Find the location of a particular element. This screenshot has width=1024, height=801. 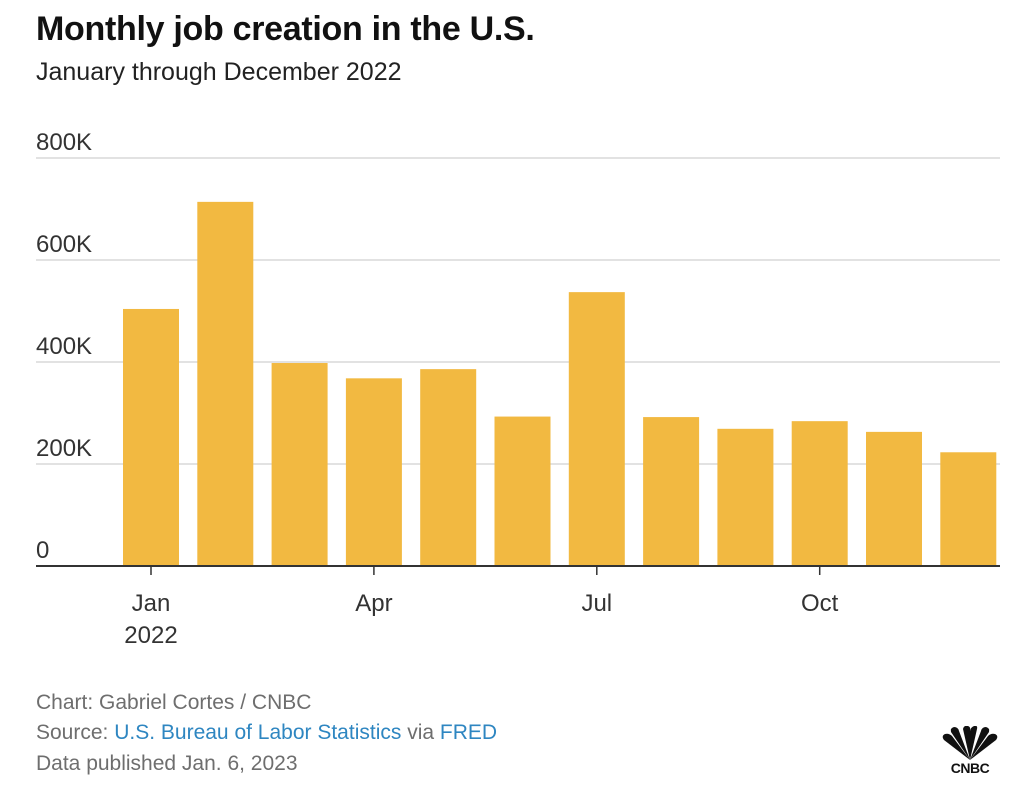

y-tick-label: 0 is located at coordinates (42, 550).